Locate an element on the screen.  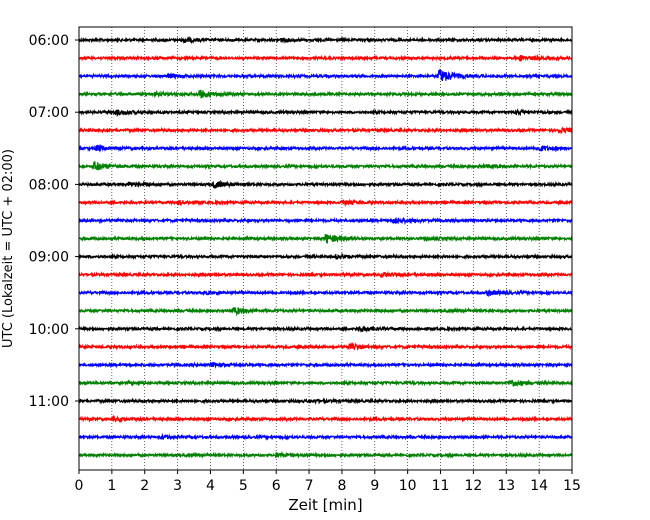
x-tick-label: 11 is located at coordinates (441, 486).